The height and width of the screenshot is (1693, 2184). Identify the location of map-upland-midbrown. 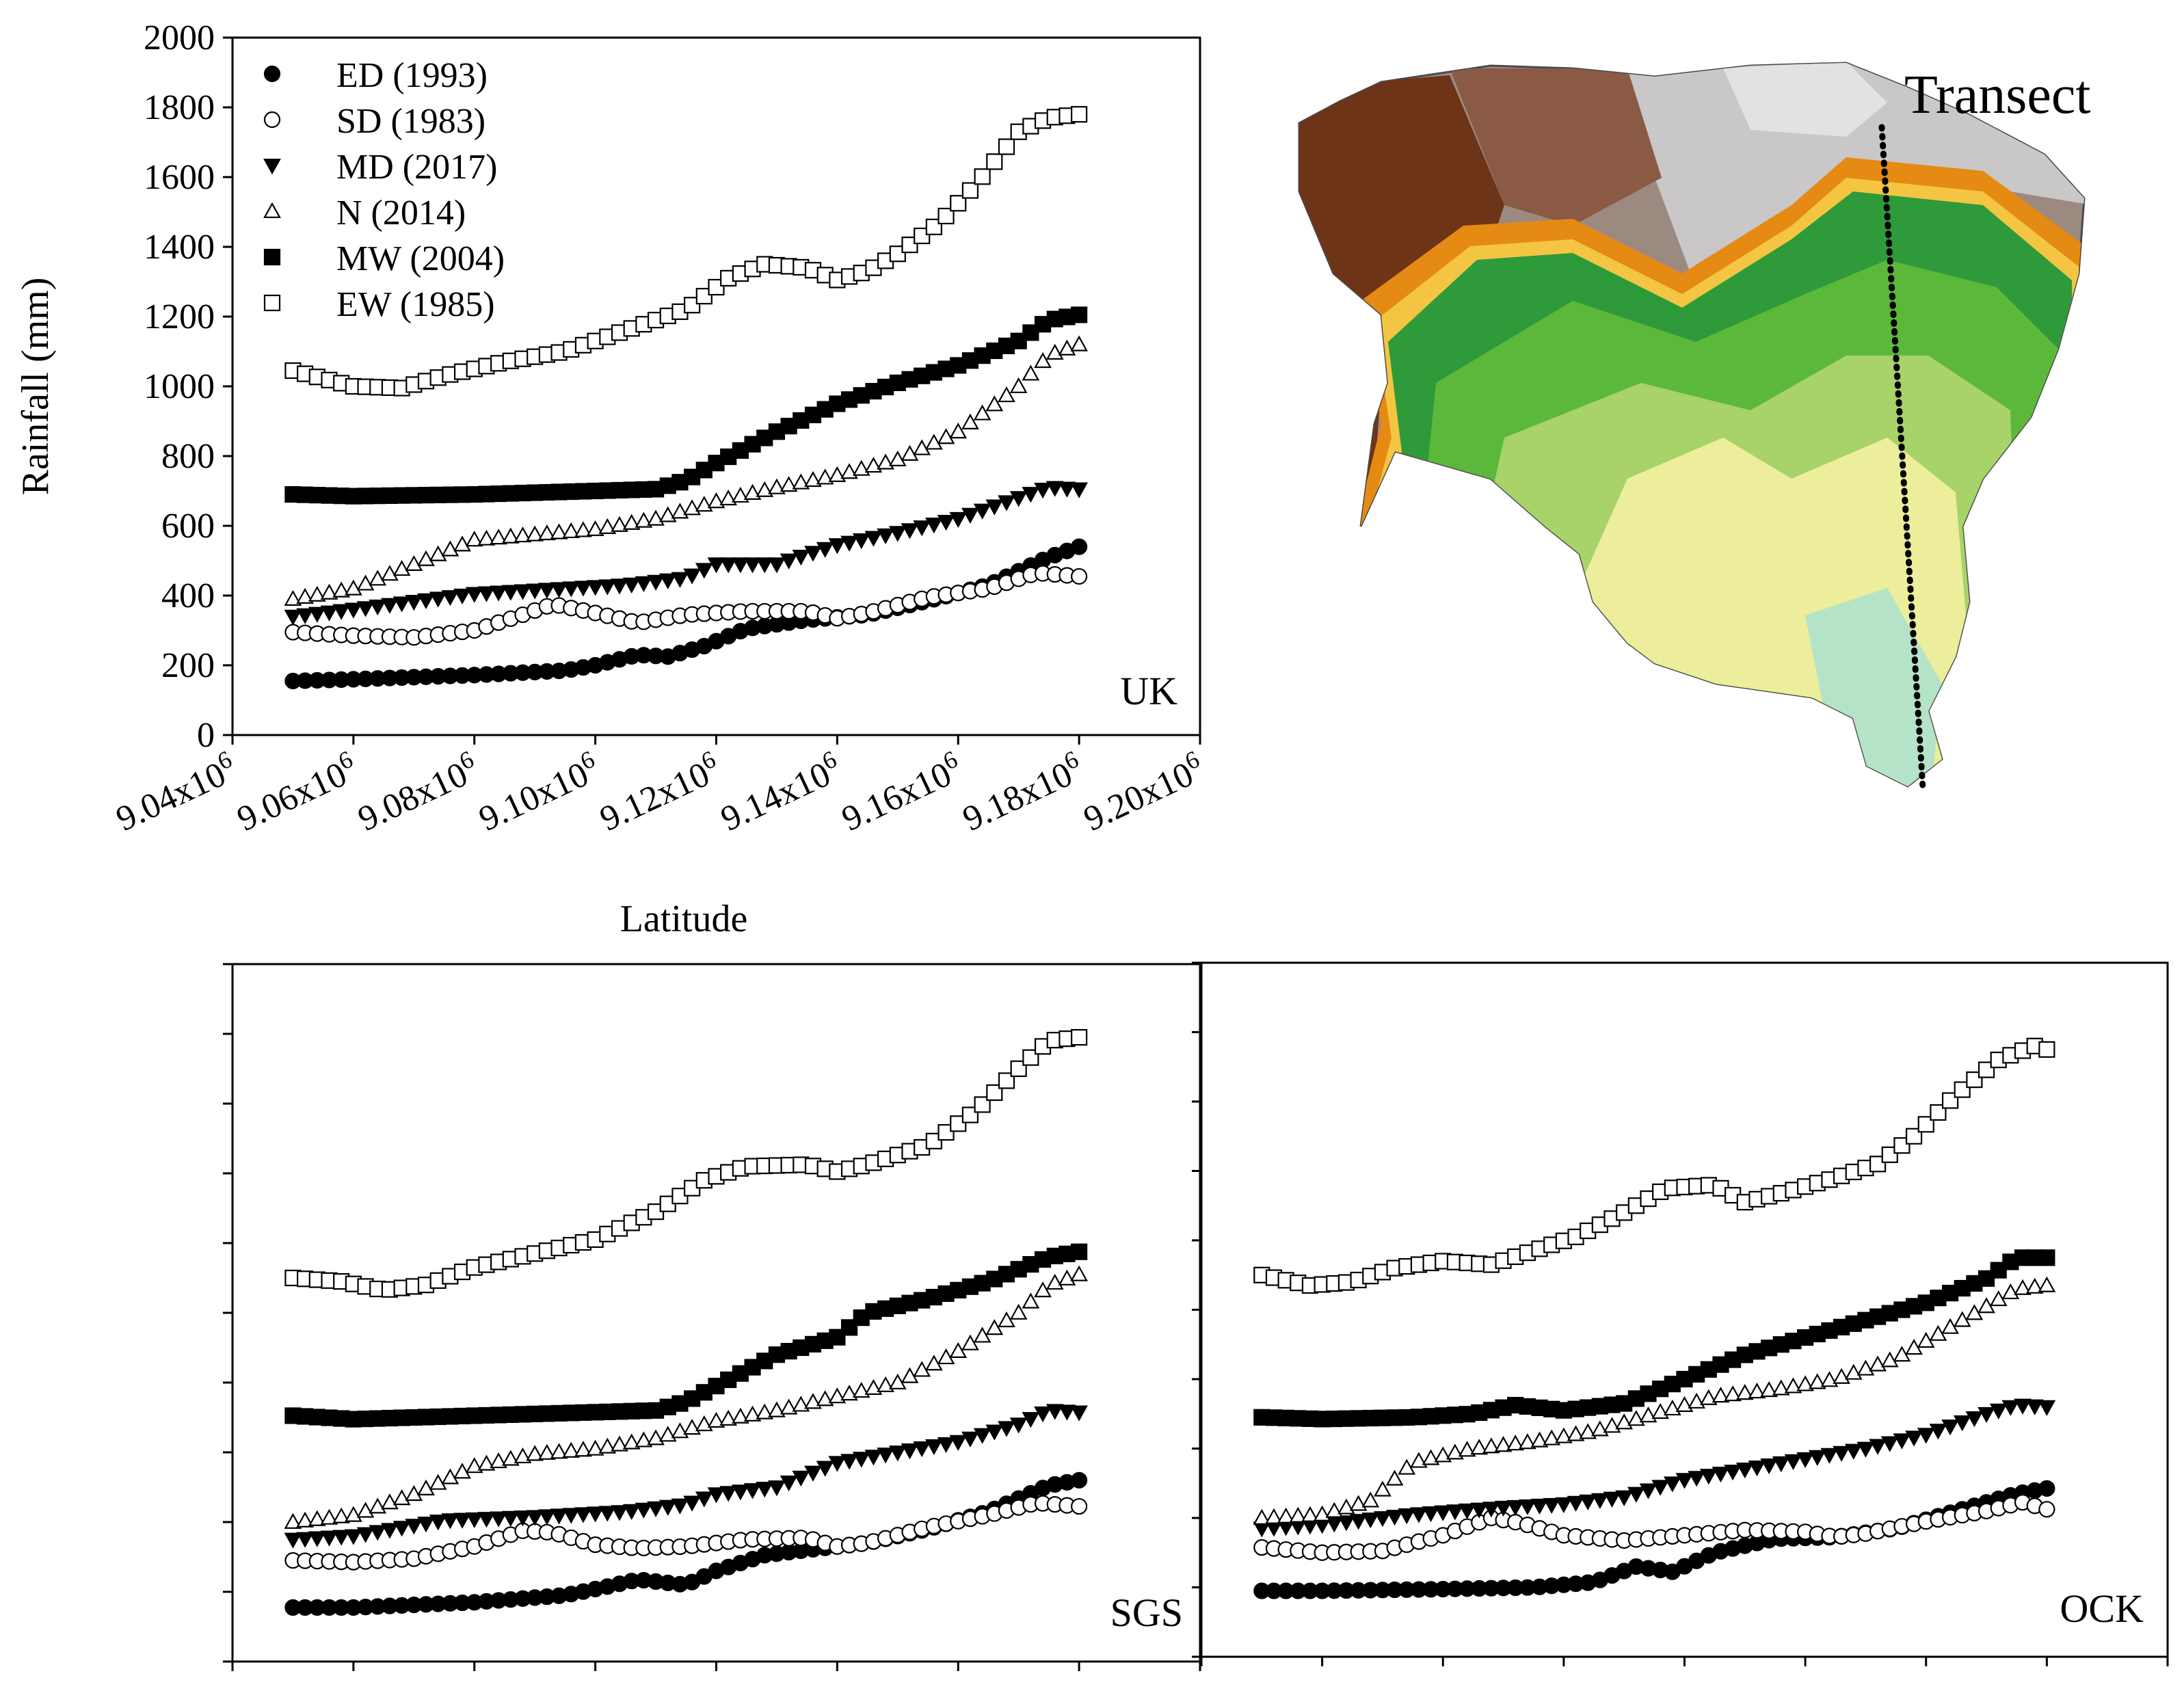
(1556, 147).